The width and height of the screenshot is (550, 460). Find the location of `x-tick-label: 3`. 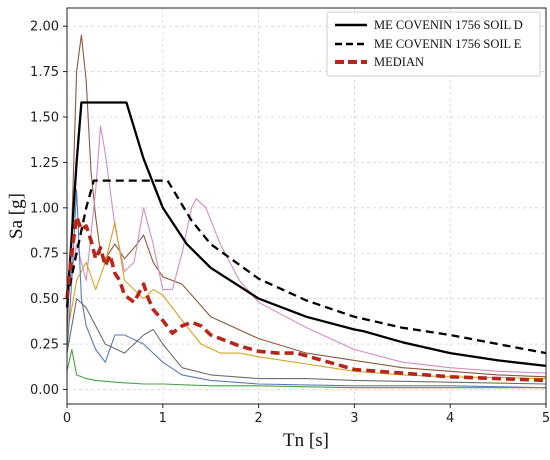

x-tick-label: 3 is located at coordinates (354, 418).